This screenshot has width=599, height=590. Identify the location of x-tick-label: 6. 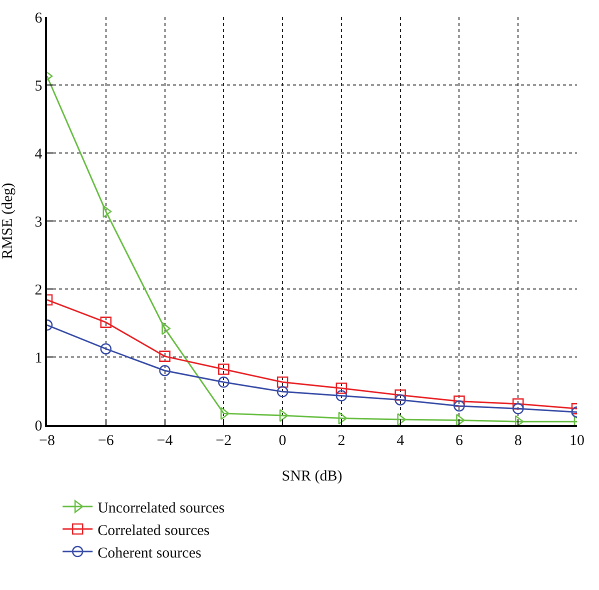
(459, 440).